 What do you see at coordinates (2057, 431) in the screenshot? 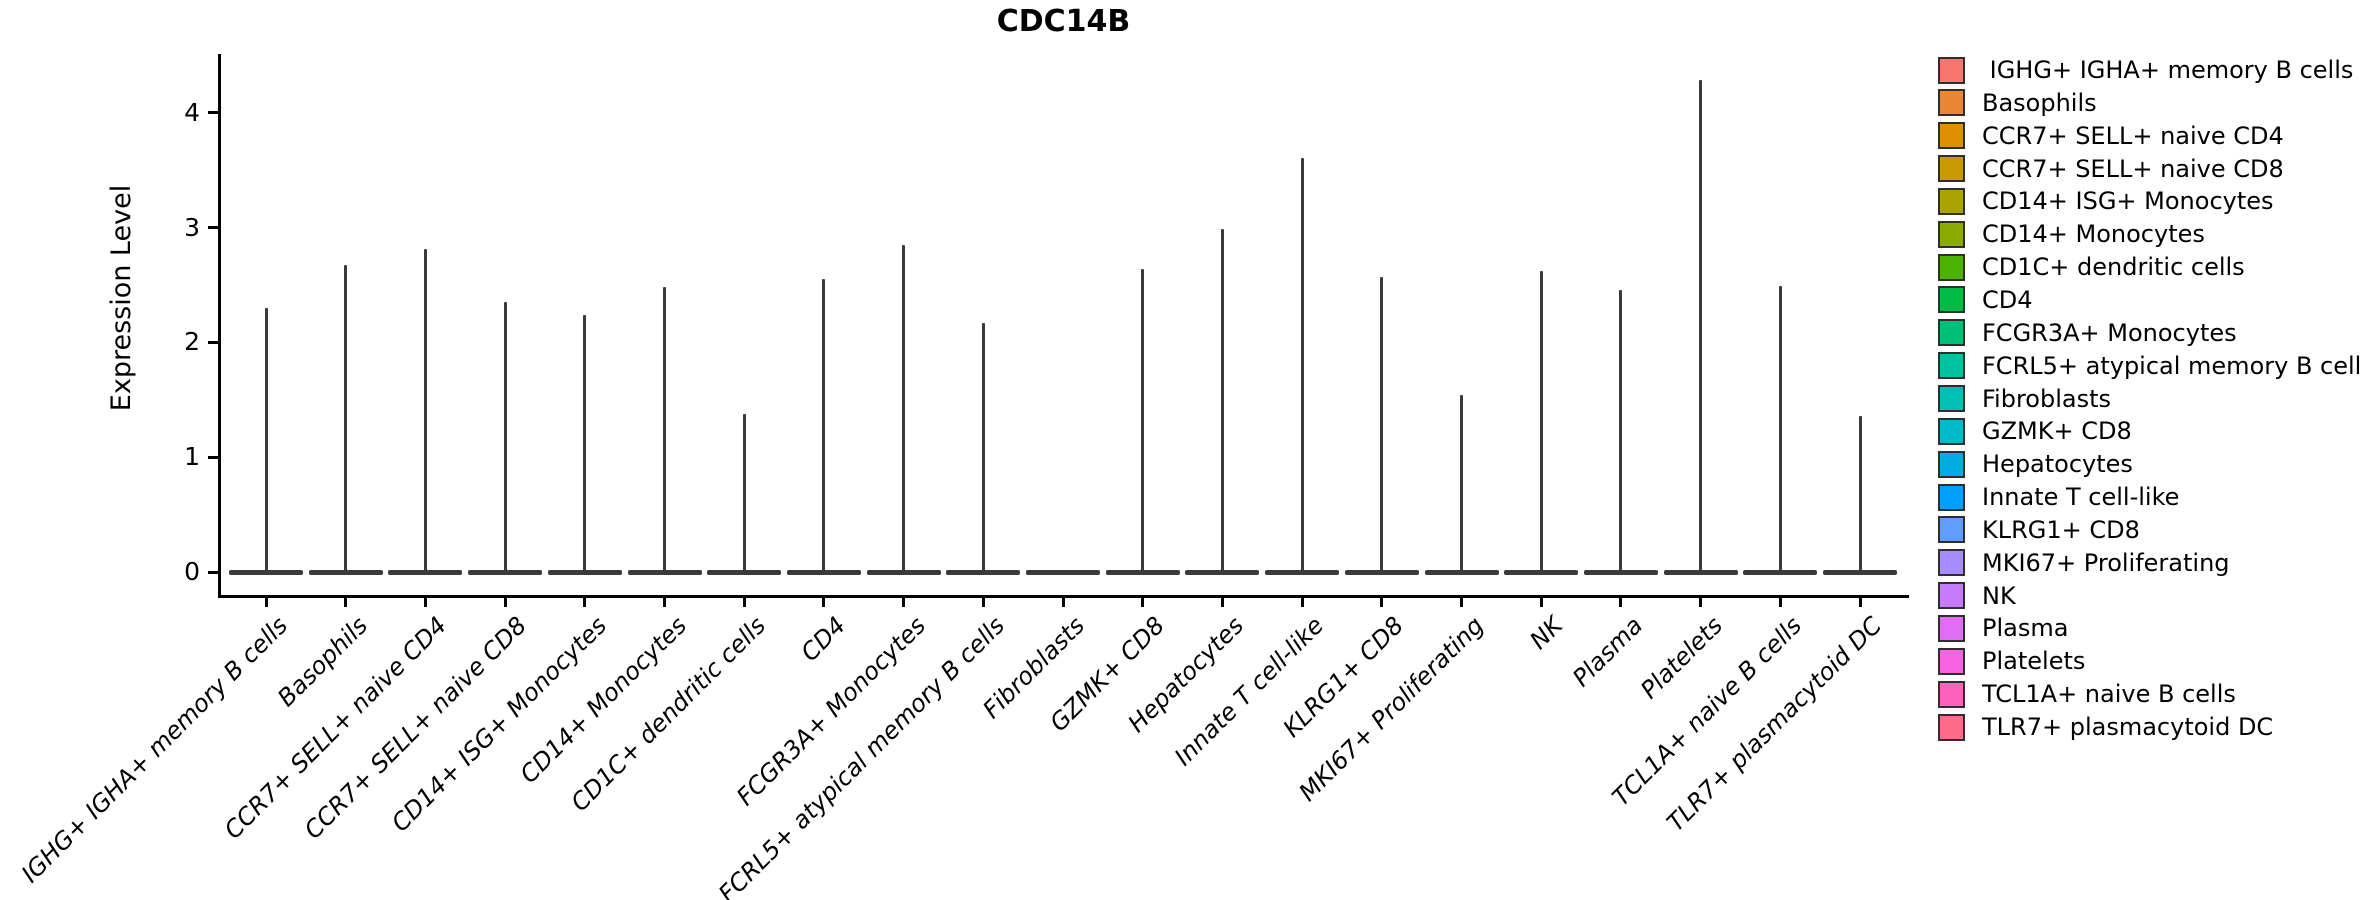
I see `legend-item-label: GZMK+ CD8` at bounding box center [2057, 431].